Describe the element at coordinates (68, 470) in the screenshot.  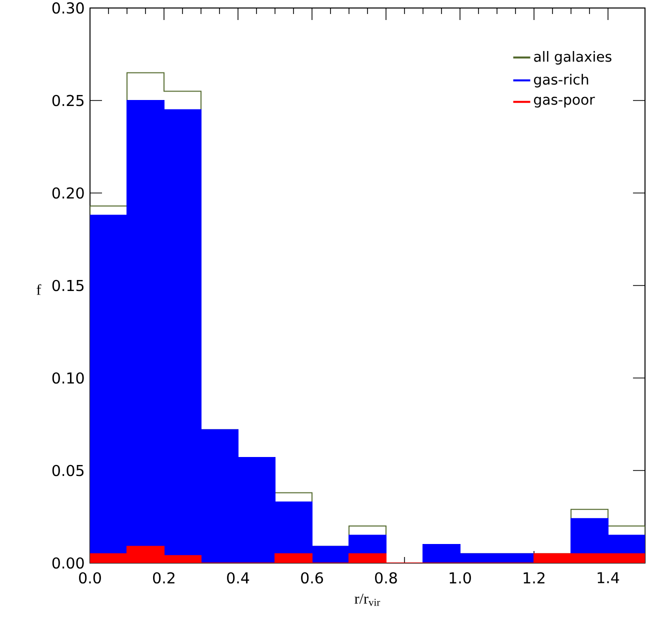
I see `y-tick-label: 0.05` at that location.